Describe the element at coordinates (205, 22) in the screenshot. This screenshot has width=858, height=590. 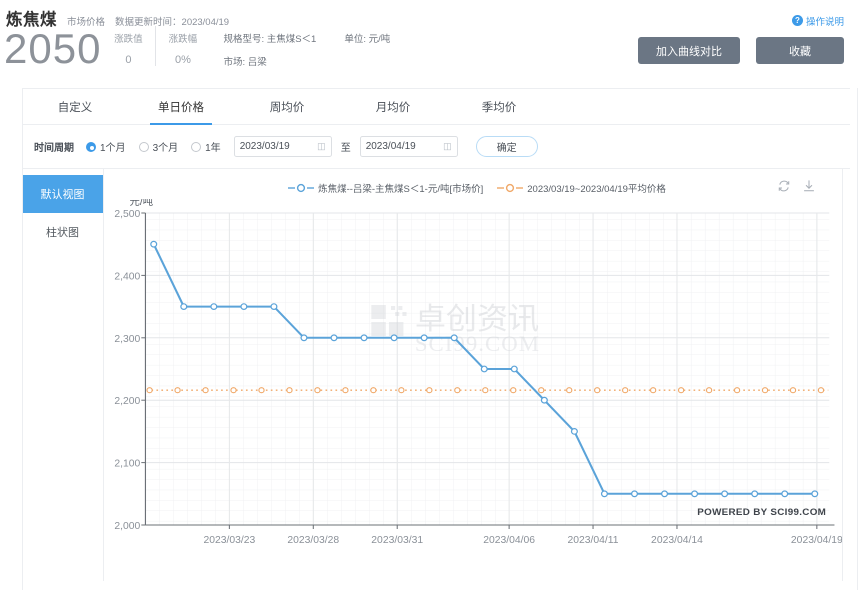
I see `update-time-value: 2023/04/19` at that location.